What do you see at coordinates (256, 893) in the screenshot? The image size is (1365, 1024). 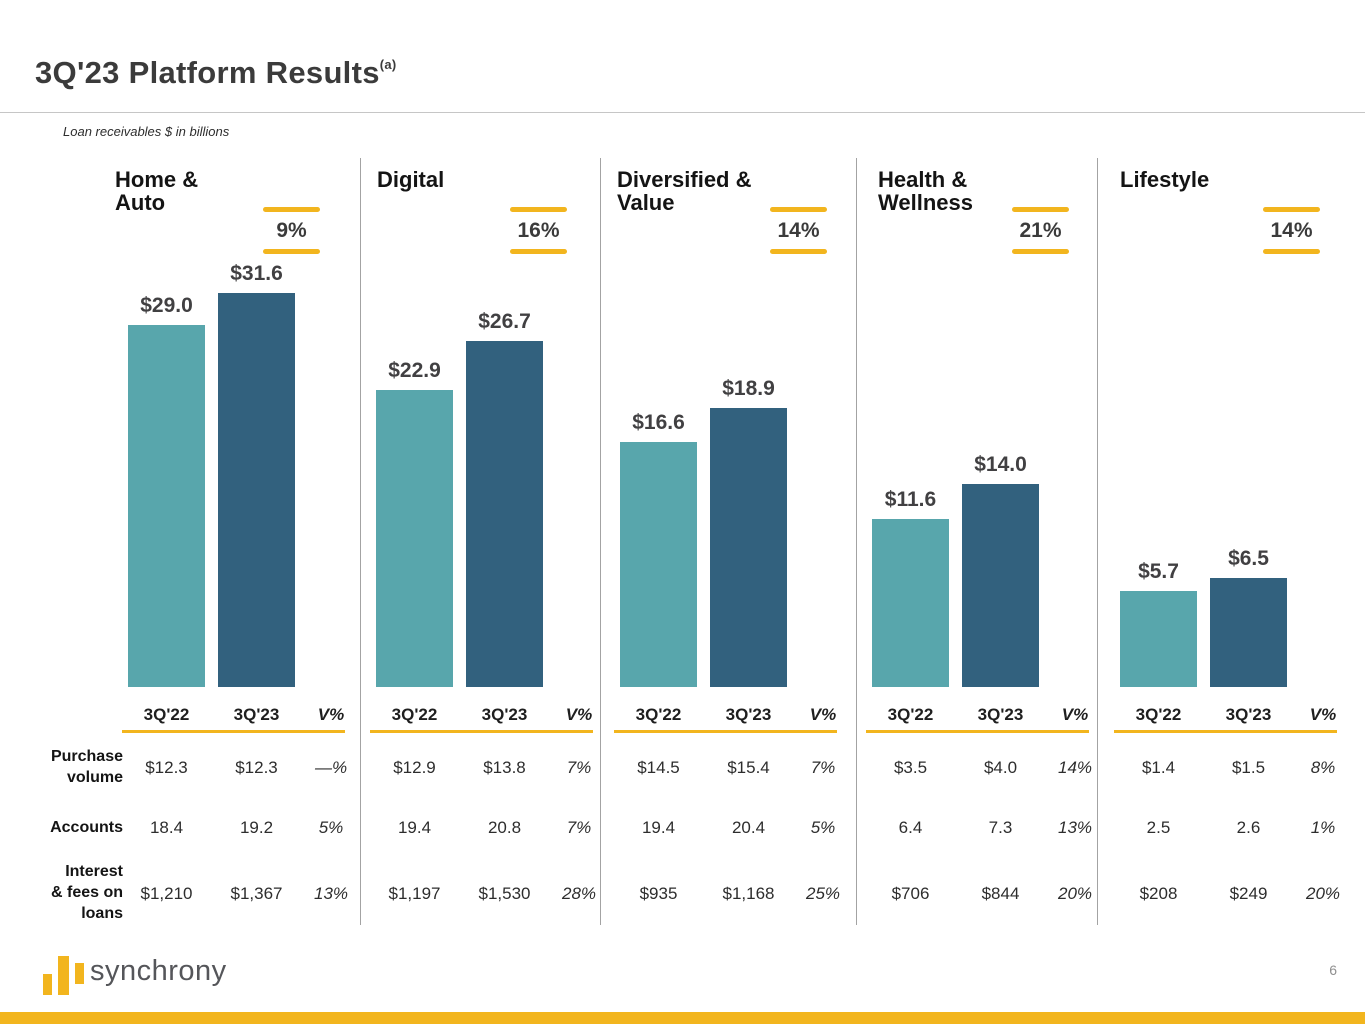 I see `table-cell: $1,367` at bounding box center [256, 893].